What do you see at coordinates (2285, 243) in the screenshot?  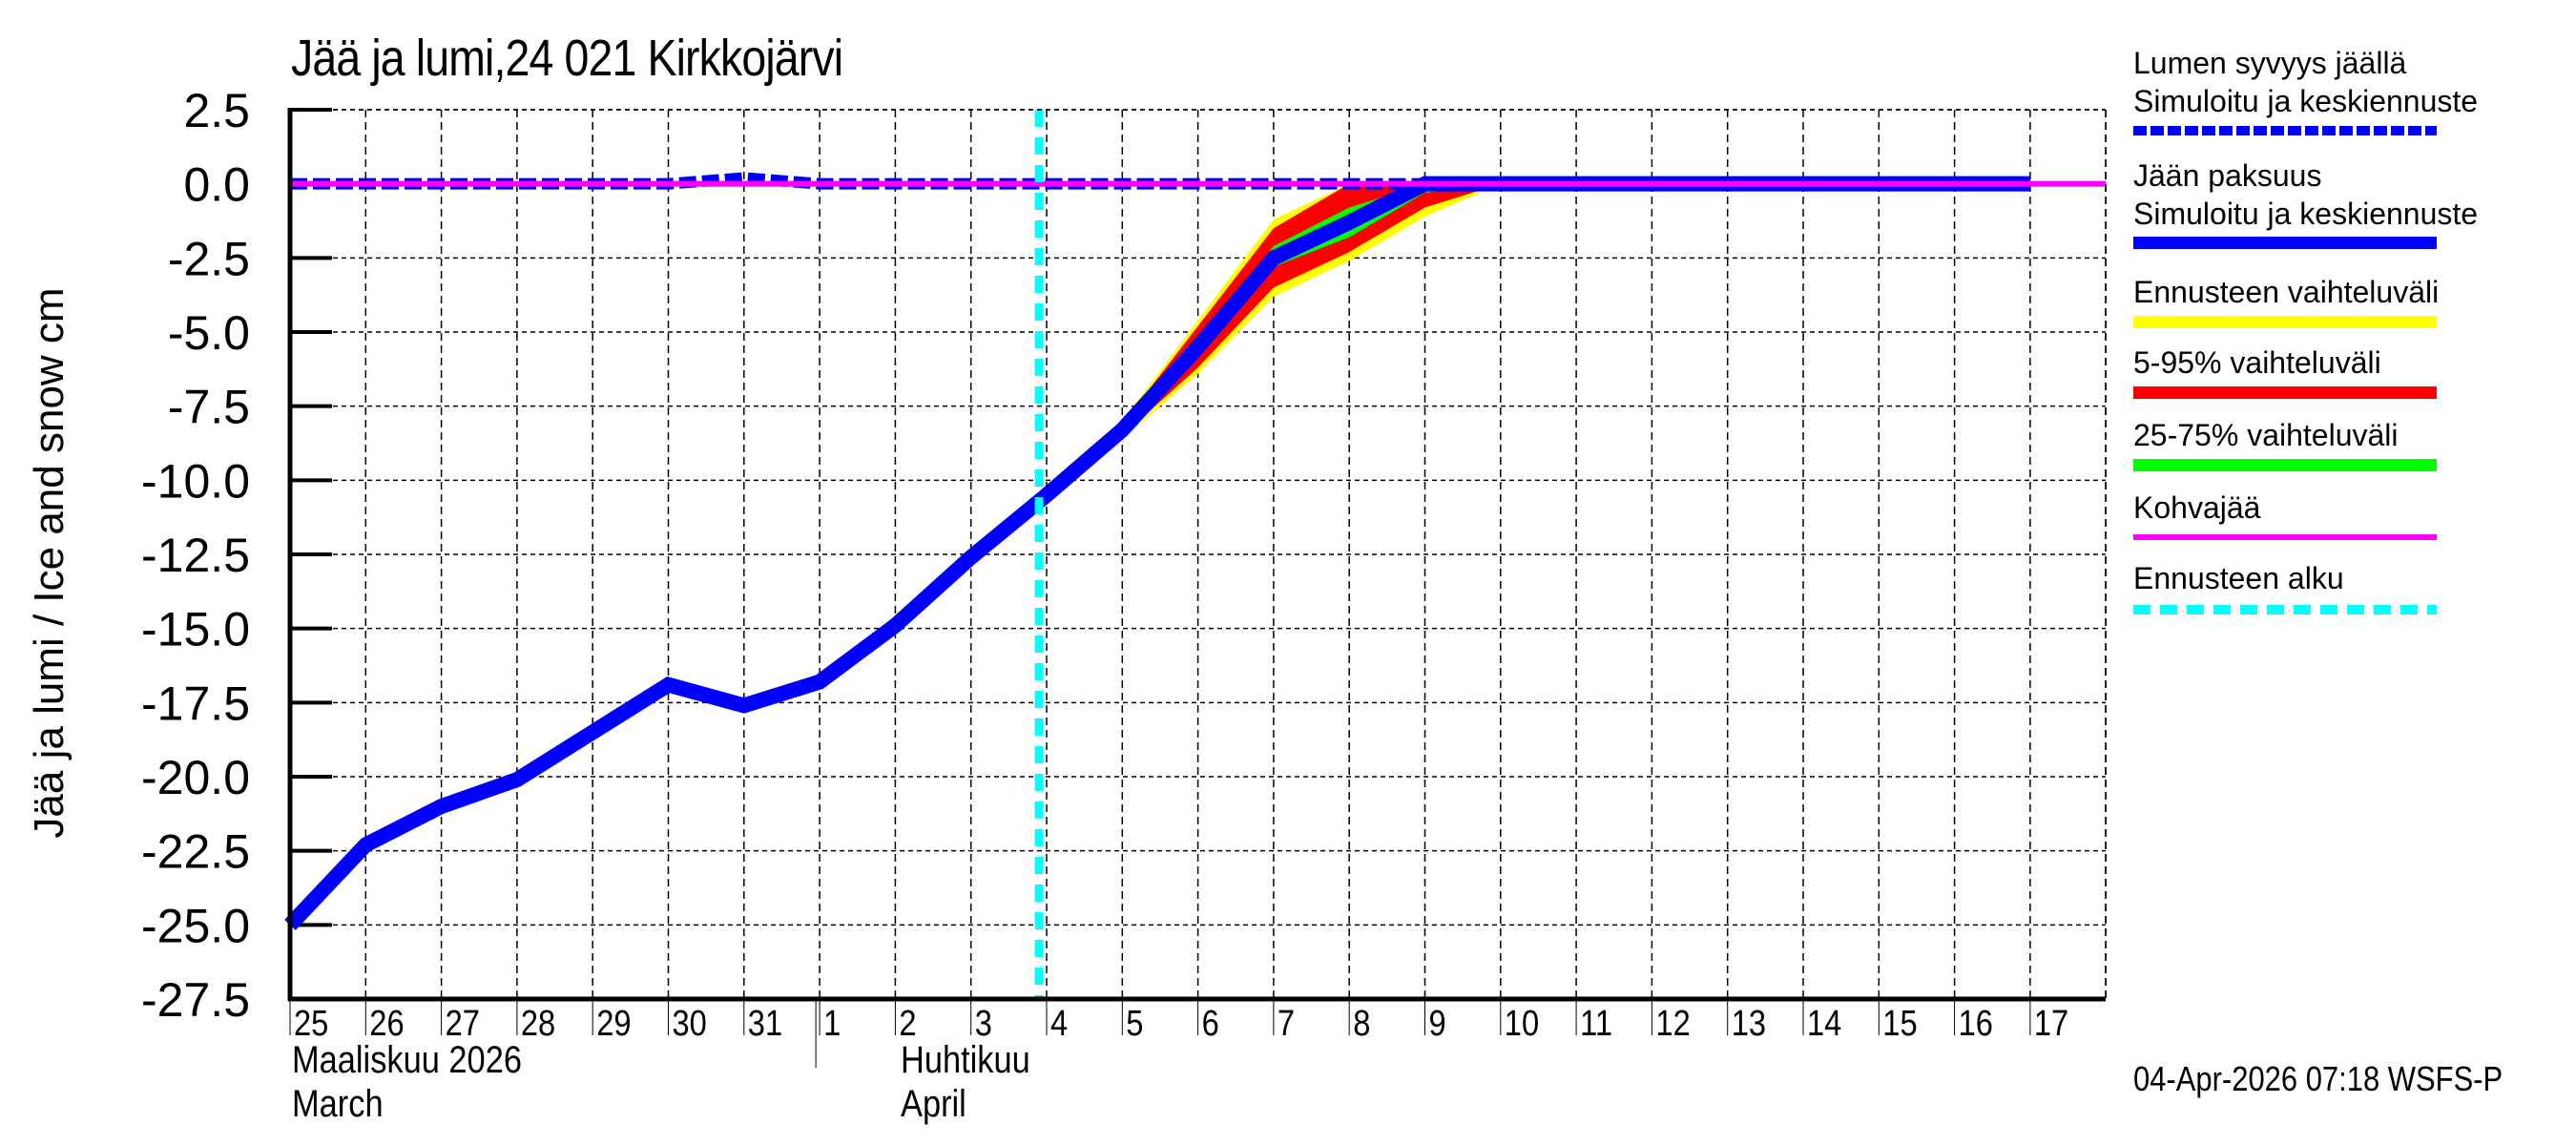 I see `legend-swatch-solid-blue` at bounding box center [2285, 243].